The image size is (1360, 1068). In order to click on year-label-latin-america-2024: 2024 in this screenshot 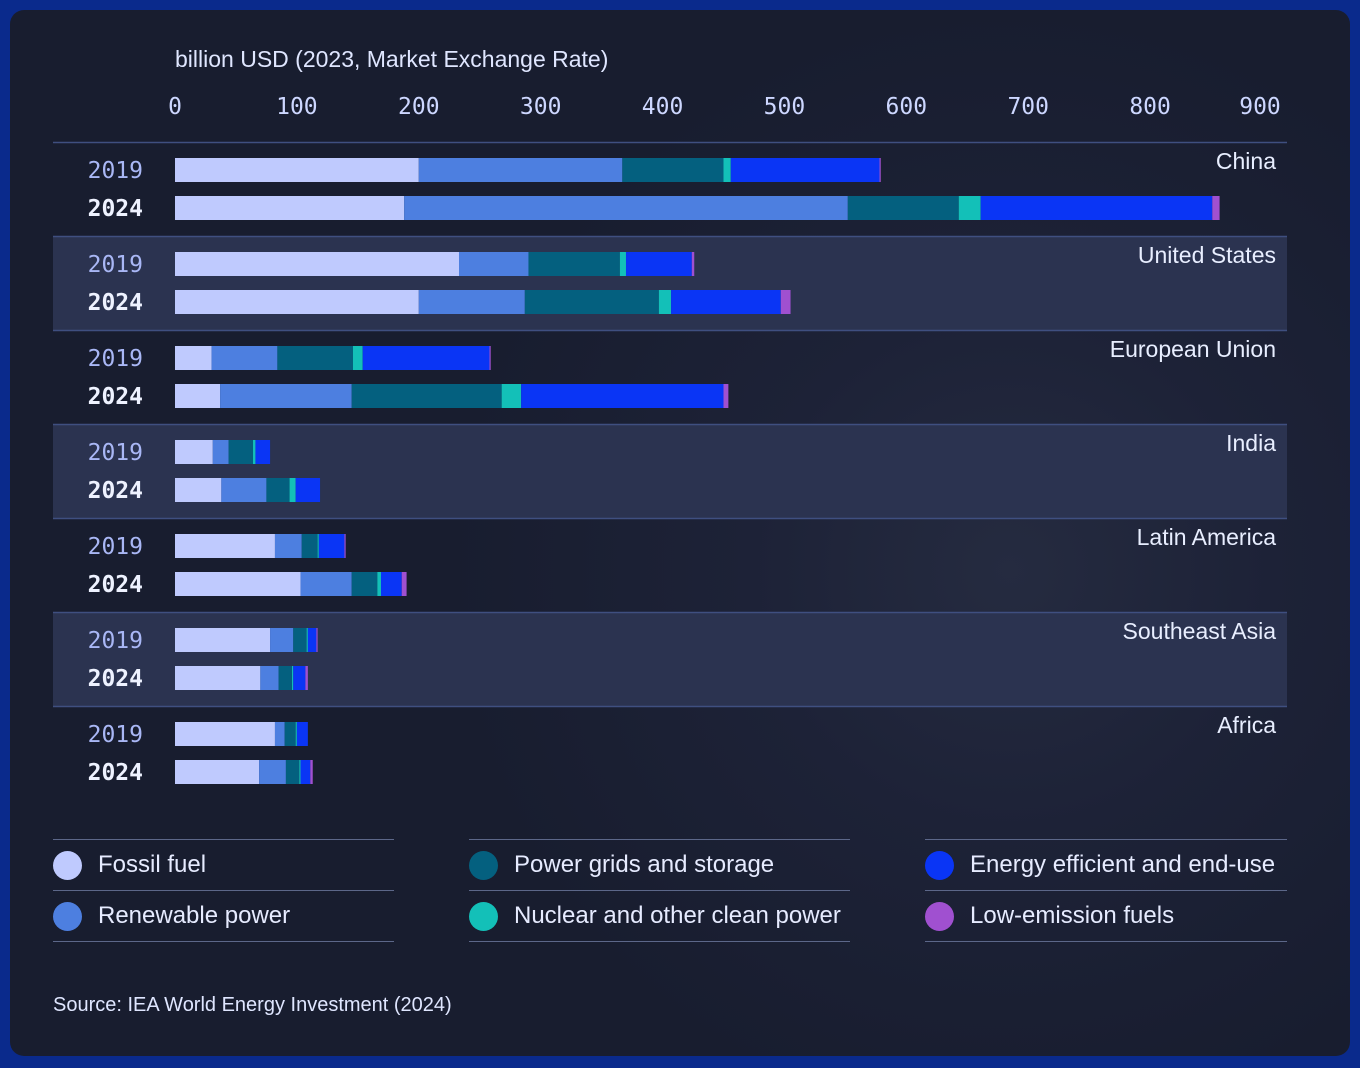, I will do `click(115, 585)`.